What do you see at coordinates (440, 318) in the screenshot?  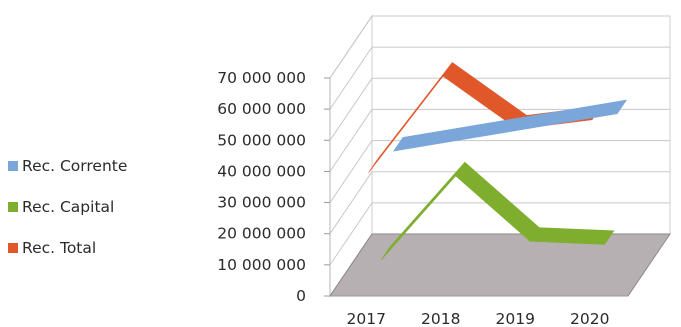 I see `x-tick-label: 2018` at bounding box center [440, 318].